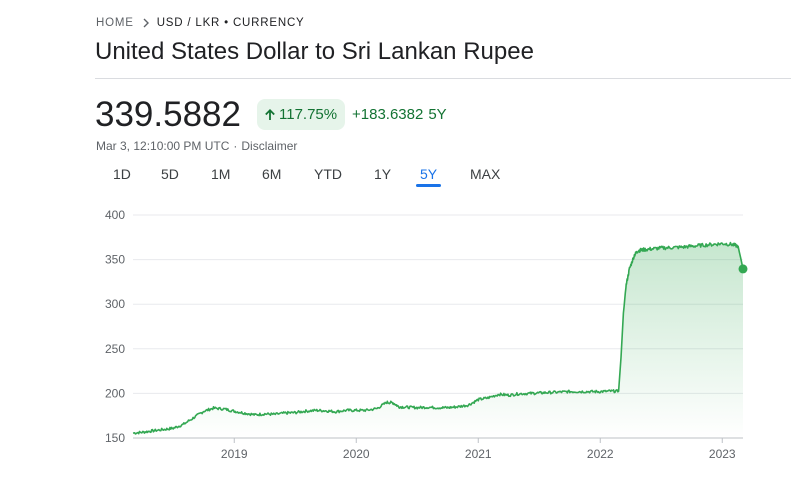  Describe the element at coordinates (443, 78) in the screenshot. I see `header-divider` at that location.